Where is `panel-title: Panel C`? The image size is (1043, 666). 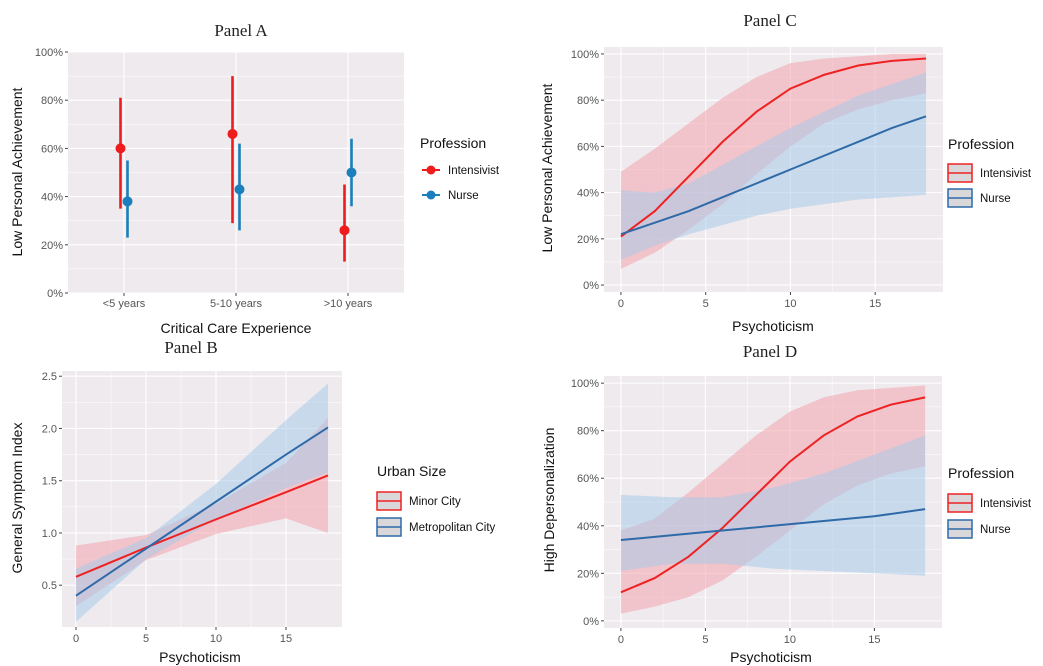 panel-title: Panel C is located at coordinates (769, 20).